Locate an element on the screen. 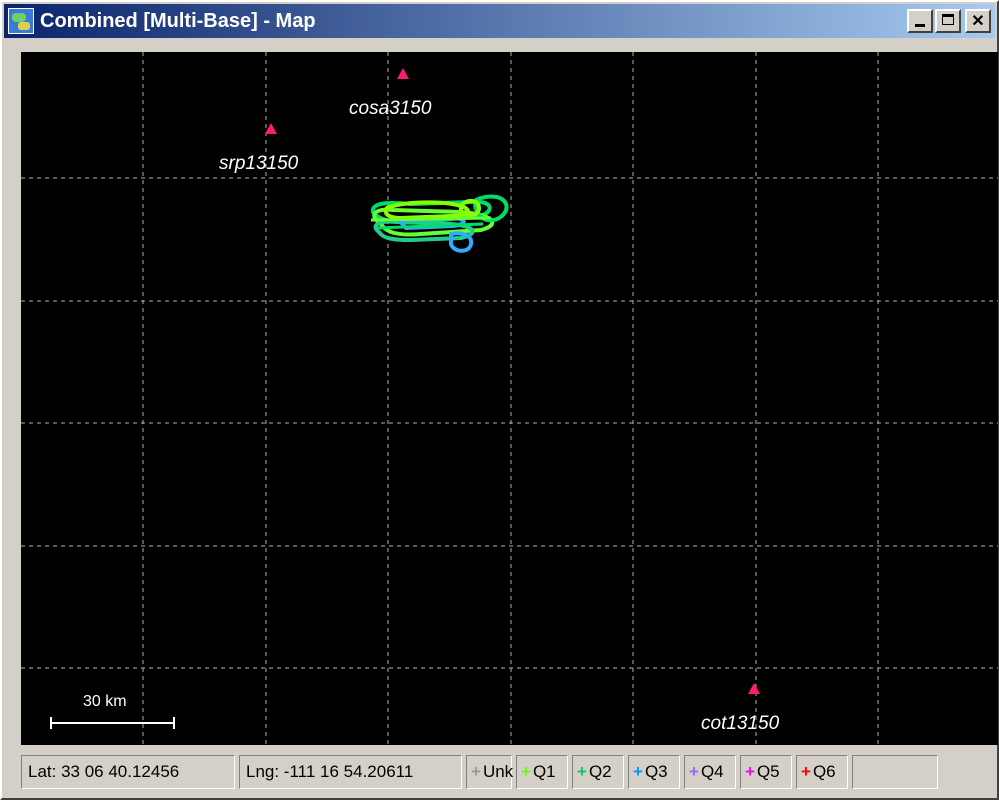  scale-bar-label: 30 km is located at coordinates (105, 701).